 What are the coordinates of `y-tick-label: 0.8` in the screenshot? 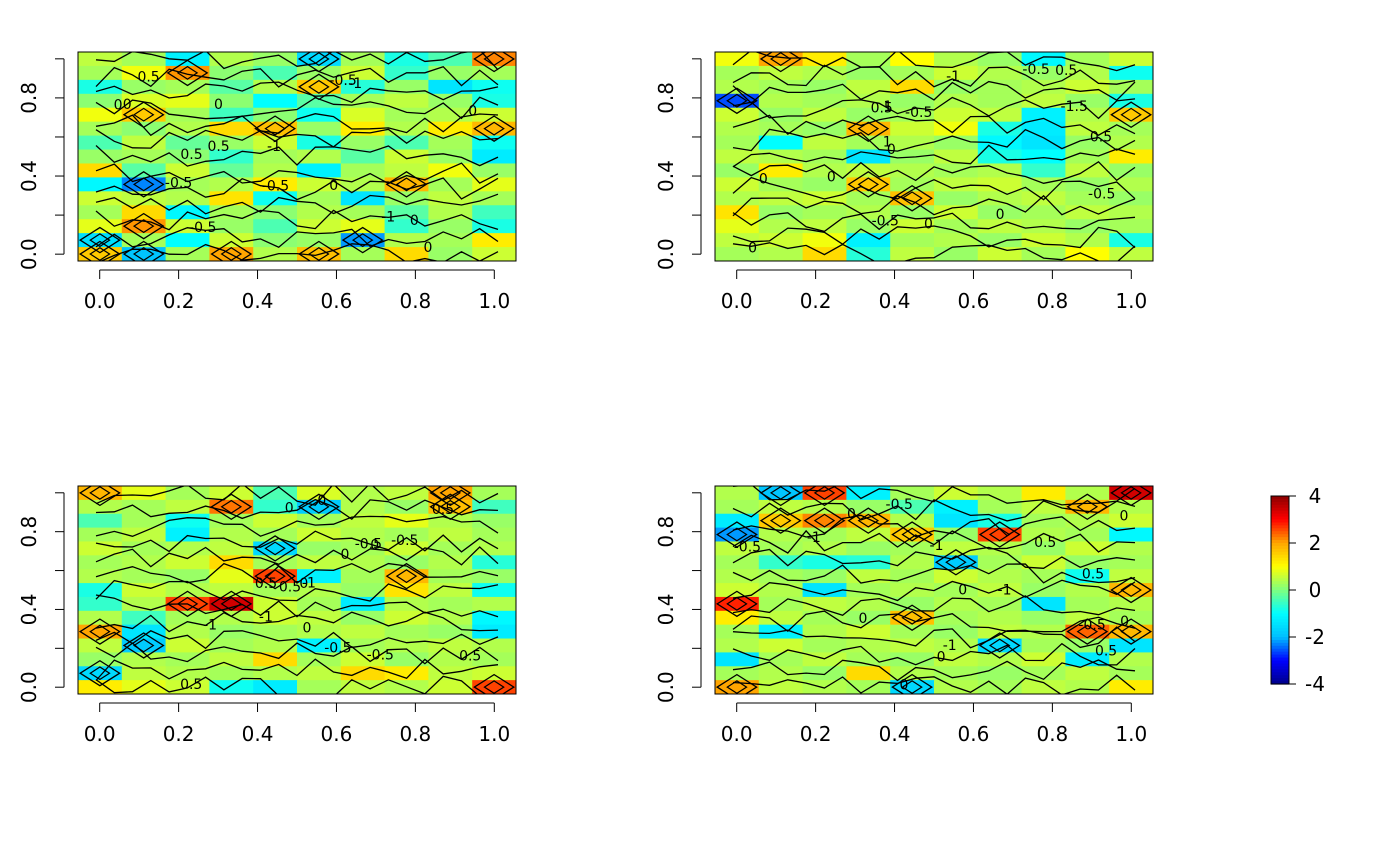 It's located at (29, 98).